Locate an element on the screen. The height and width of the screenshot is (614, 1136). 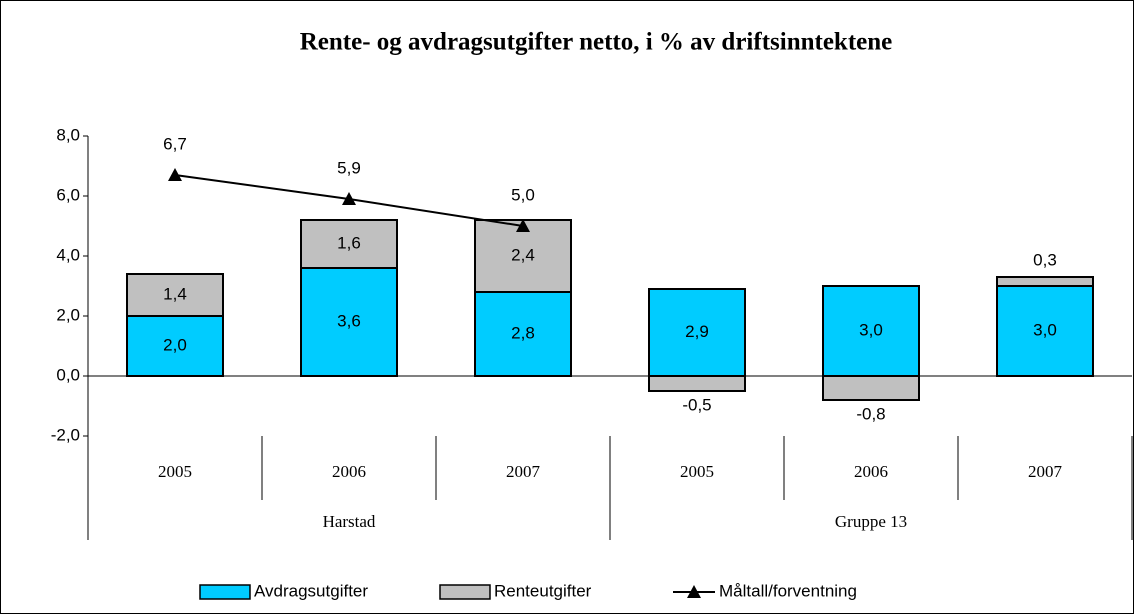
legend-marker is located at coordinates (694, 591).